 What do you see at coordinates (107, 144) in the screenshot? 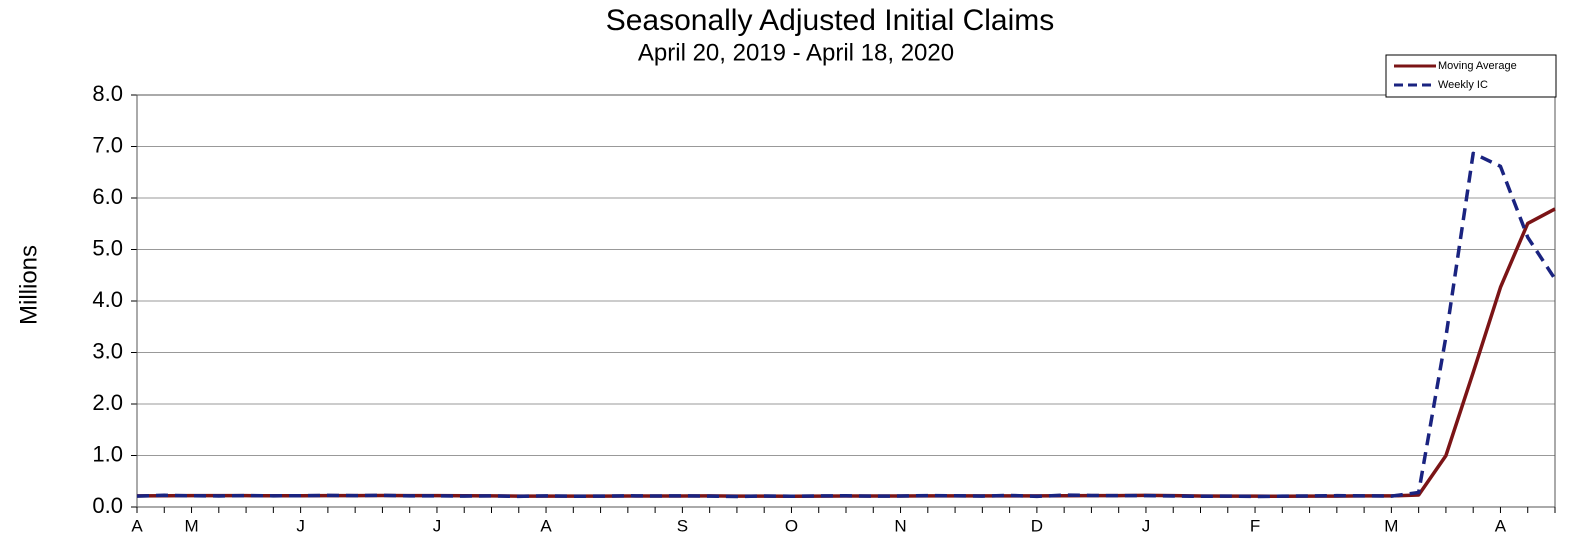
I see `y-tick-label: 7.0` at bounding box center [107, 144].